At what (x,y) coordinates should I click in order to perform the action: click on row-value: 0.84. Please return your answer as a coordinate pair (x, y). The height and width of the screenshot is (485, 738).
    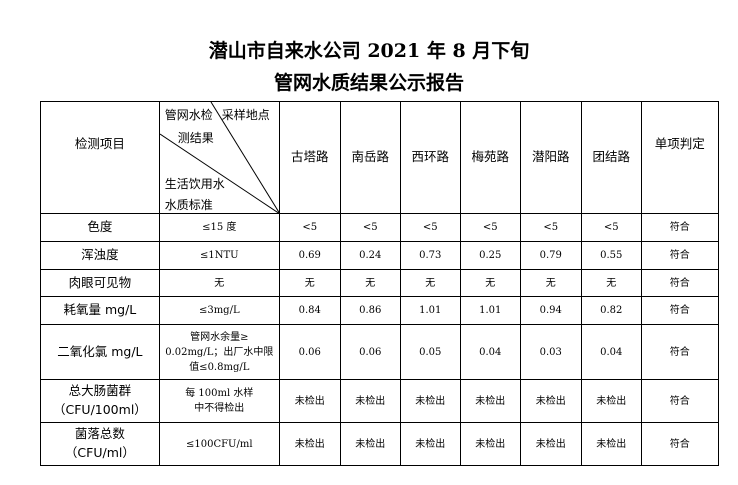
    Looking at the image, I should click on (309, 310).